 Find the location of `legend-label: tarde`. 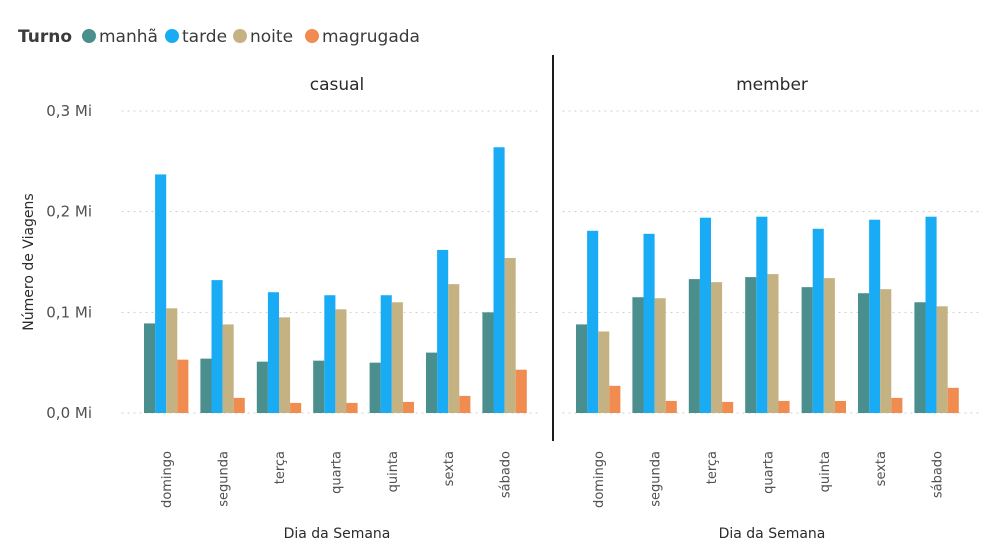

legend-label: tarde is located at coordinates (204, 37).